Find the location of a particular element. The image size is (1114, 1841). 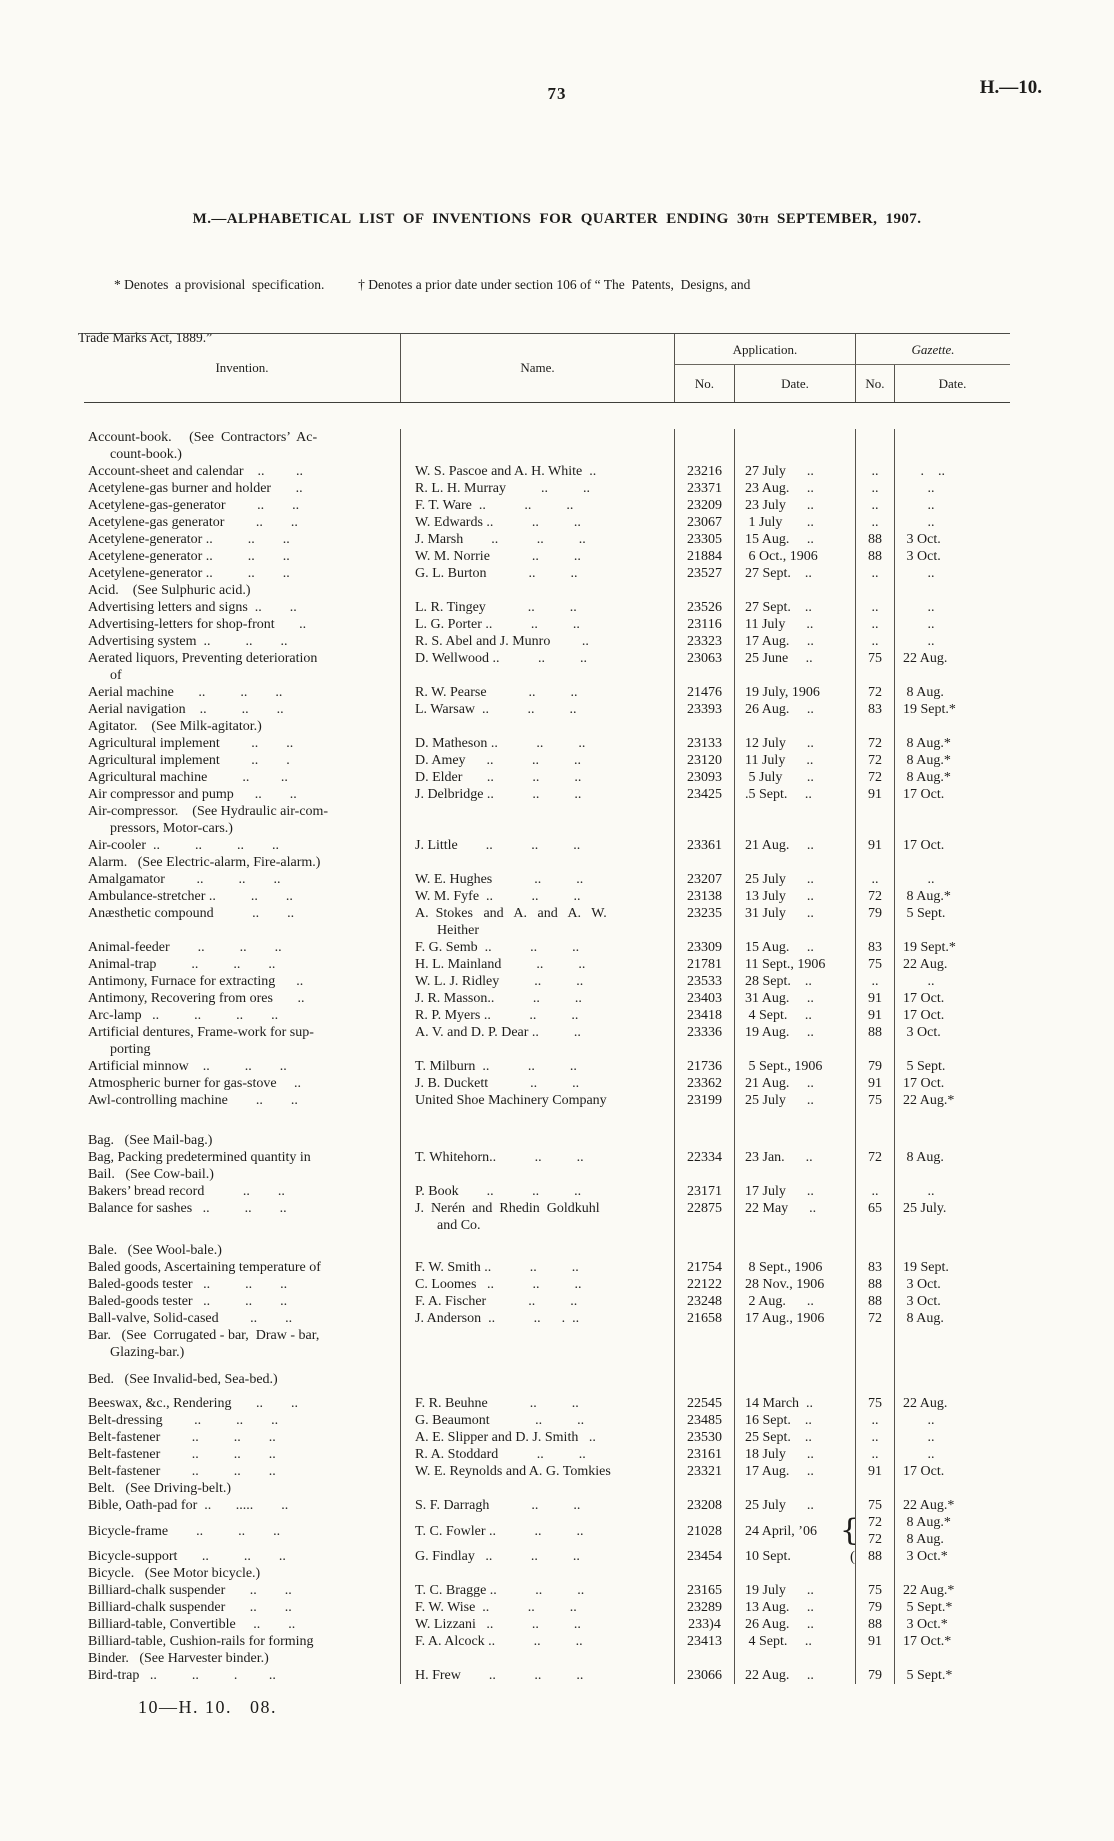

application-no-cell: 22334 is located at coordinates (704, 1157).